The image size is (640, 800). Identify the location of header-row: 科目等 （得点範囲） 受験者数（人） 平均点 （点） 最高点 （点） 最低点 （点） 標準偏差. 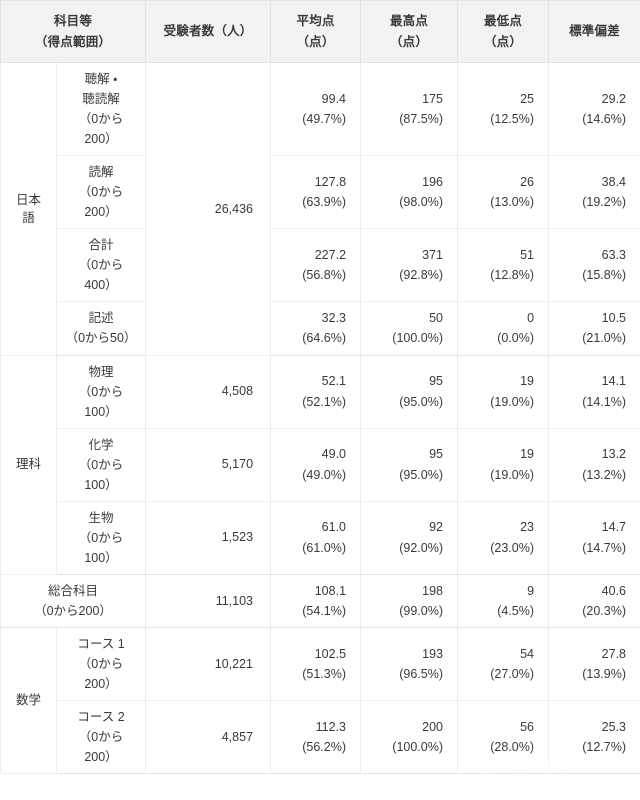
(320, 31).